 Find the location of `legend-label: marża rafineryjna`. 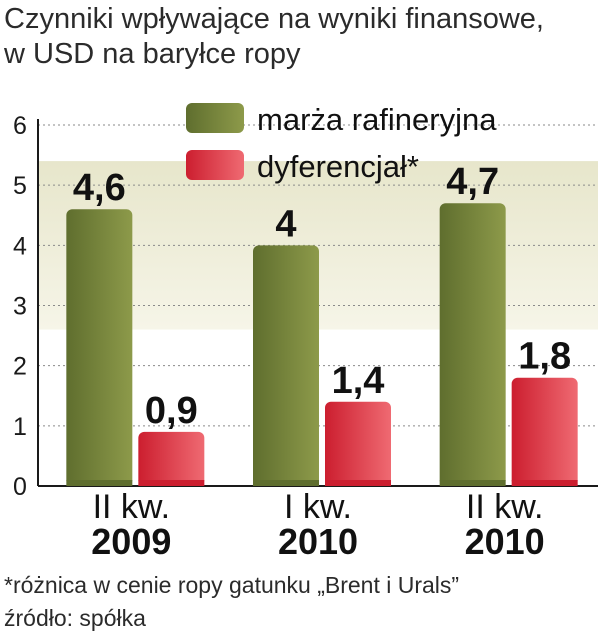

legend-label: marża rafineryjna is located at coordinates (377, 119).